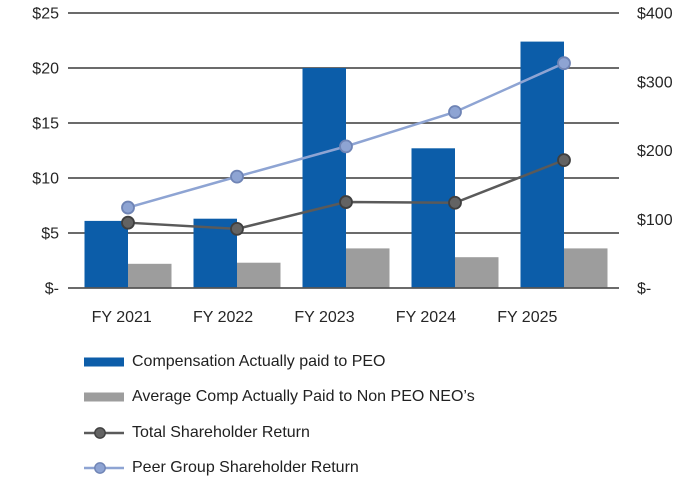  What do you see at coordinates (364, 464) in the screenshot?
I see `legend-item: Peer Group Shareholder Return` at bounding box center [364, 464].